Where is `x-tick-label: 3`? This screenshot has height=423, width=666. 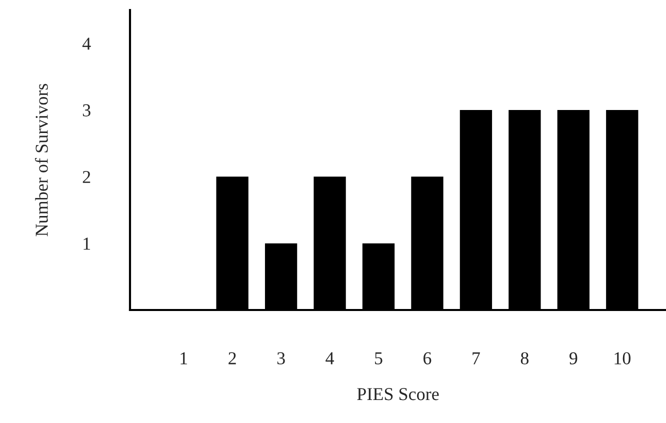
x-tick-label: 3 is located at coordinates (281, 358).